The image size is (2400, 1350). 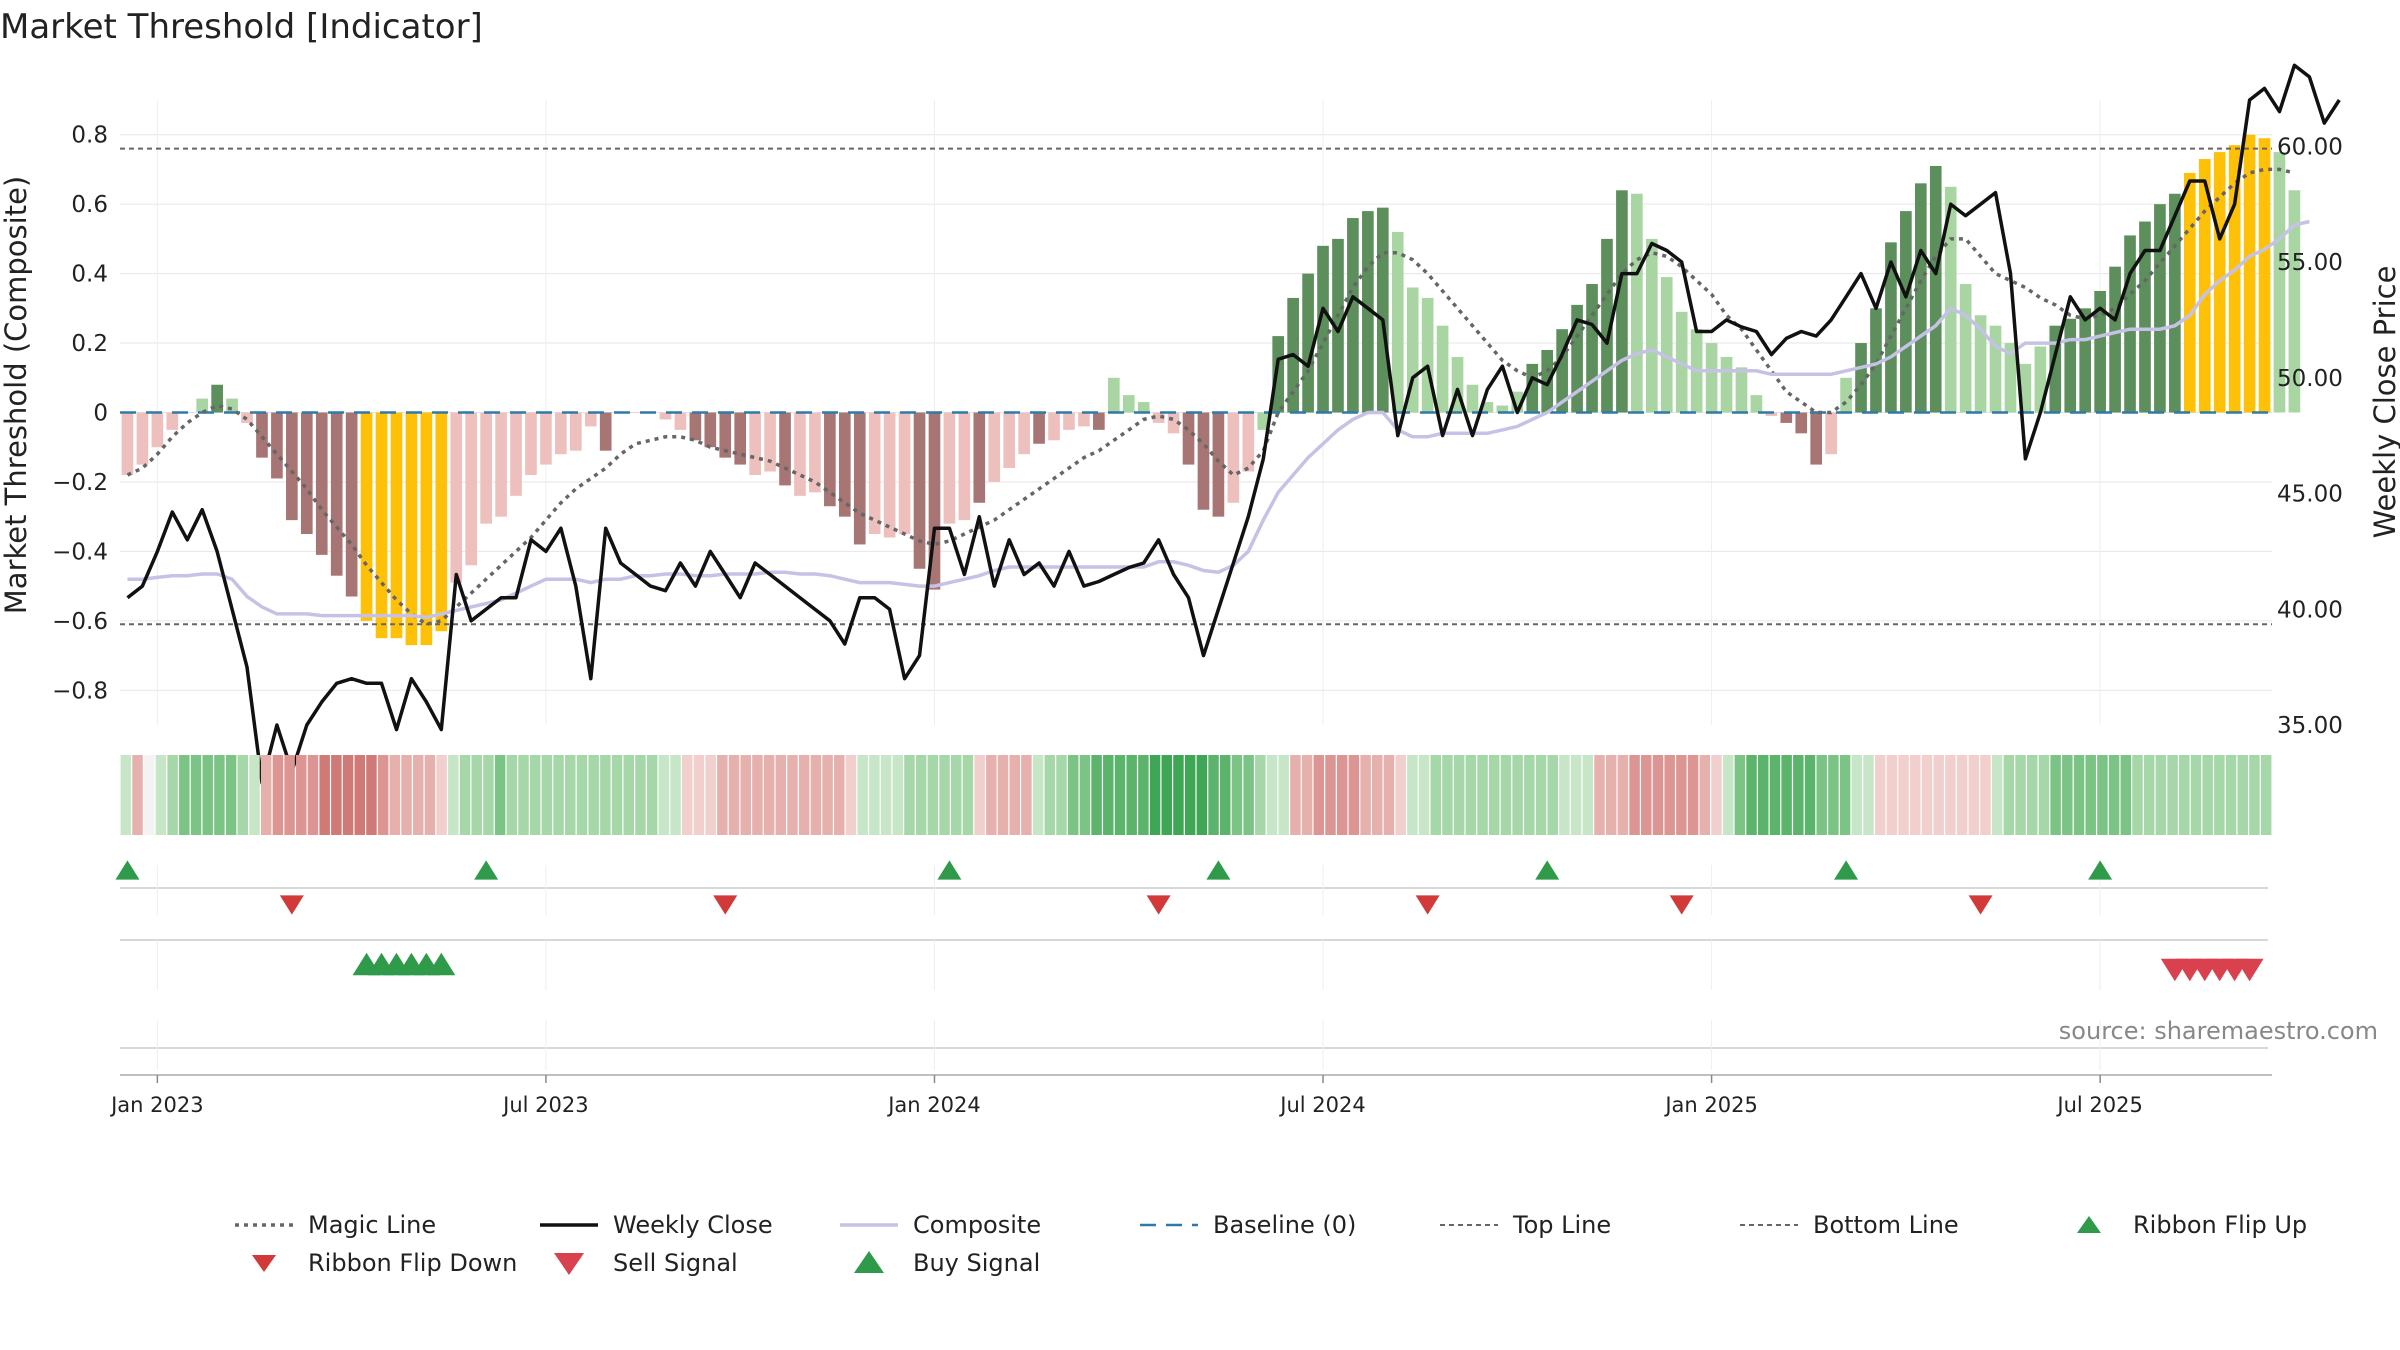 I want to click on legend-label: Baseline (0), so click(x=1284, y=1225).